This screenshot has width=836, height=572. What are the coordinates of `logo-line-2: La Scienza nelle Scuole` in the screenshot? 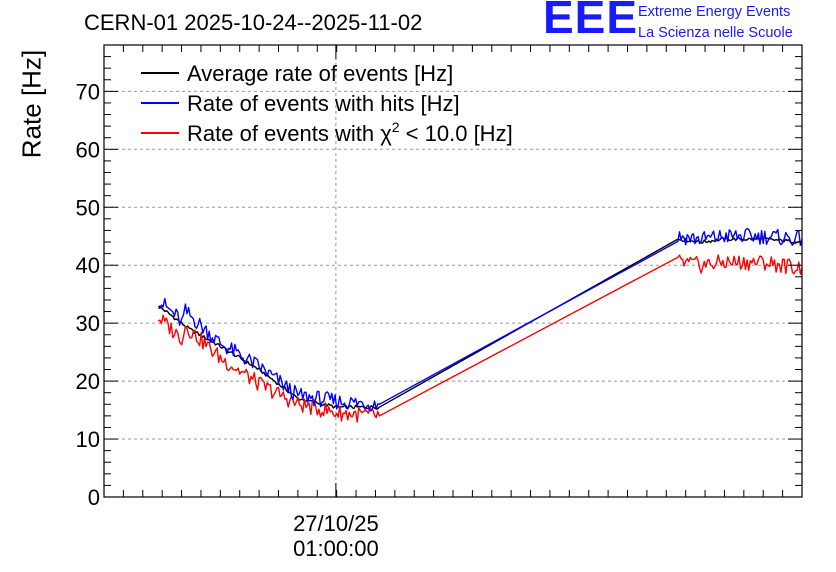 It's located at (715, 33).